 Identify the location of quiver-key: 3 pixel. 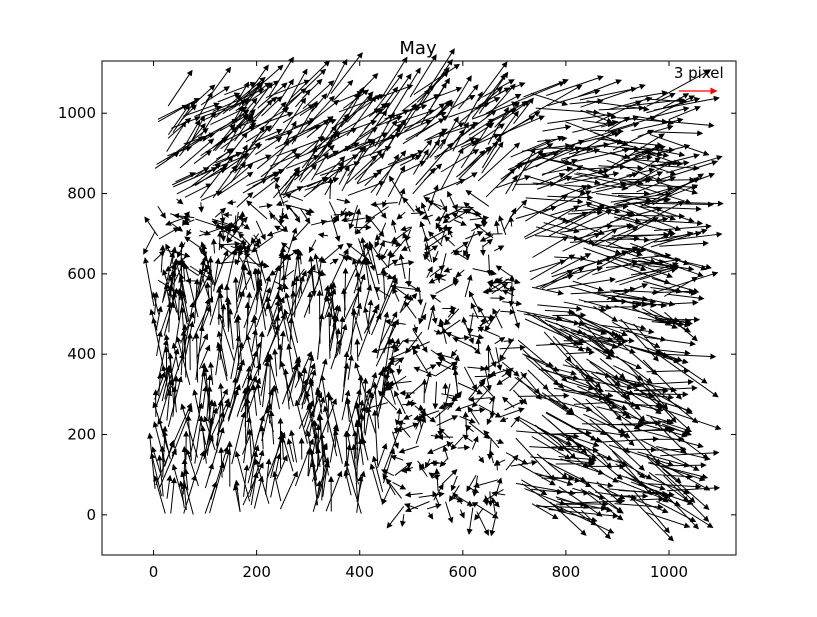
(699, 79).